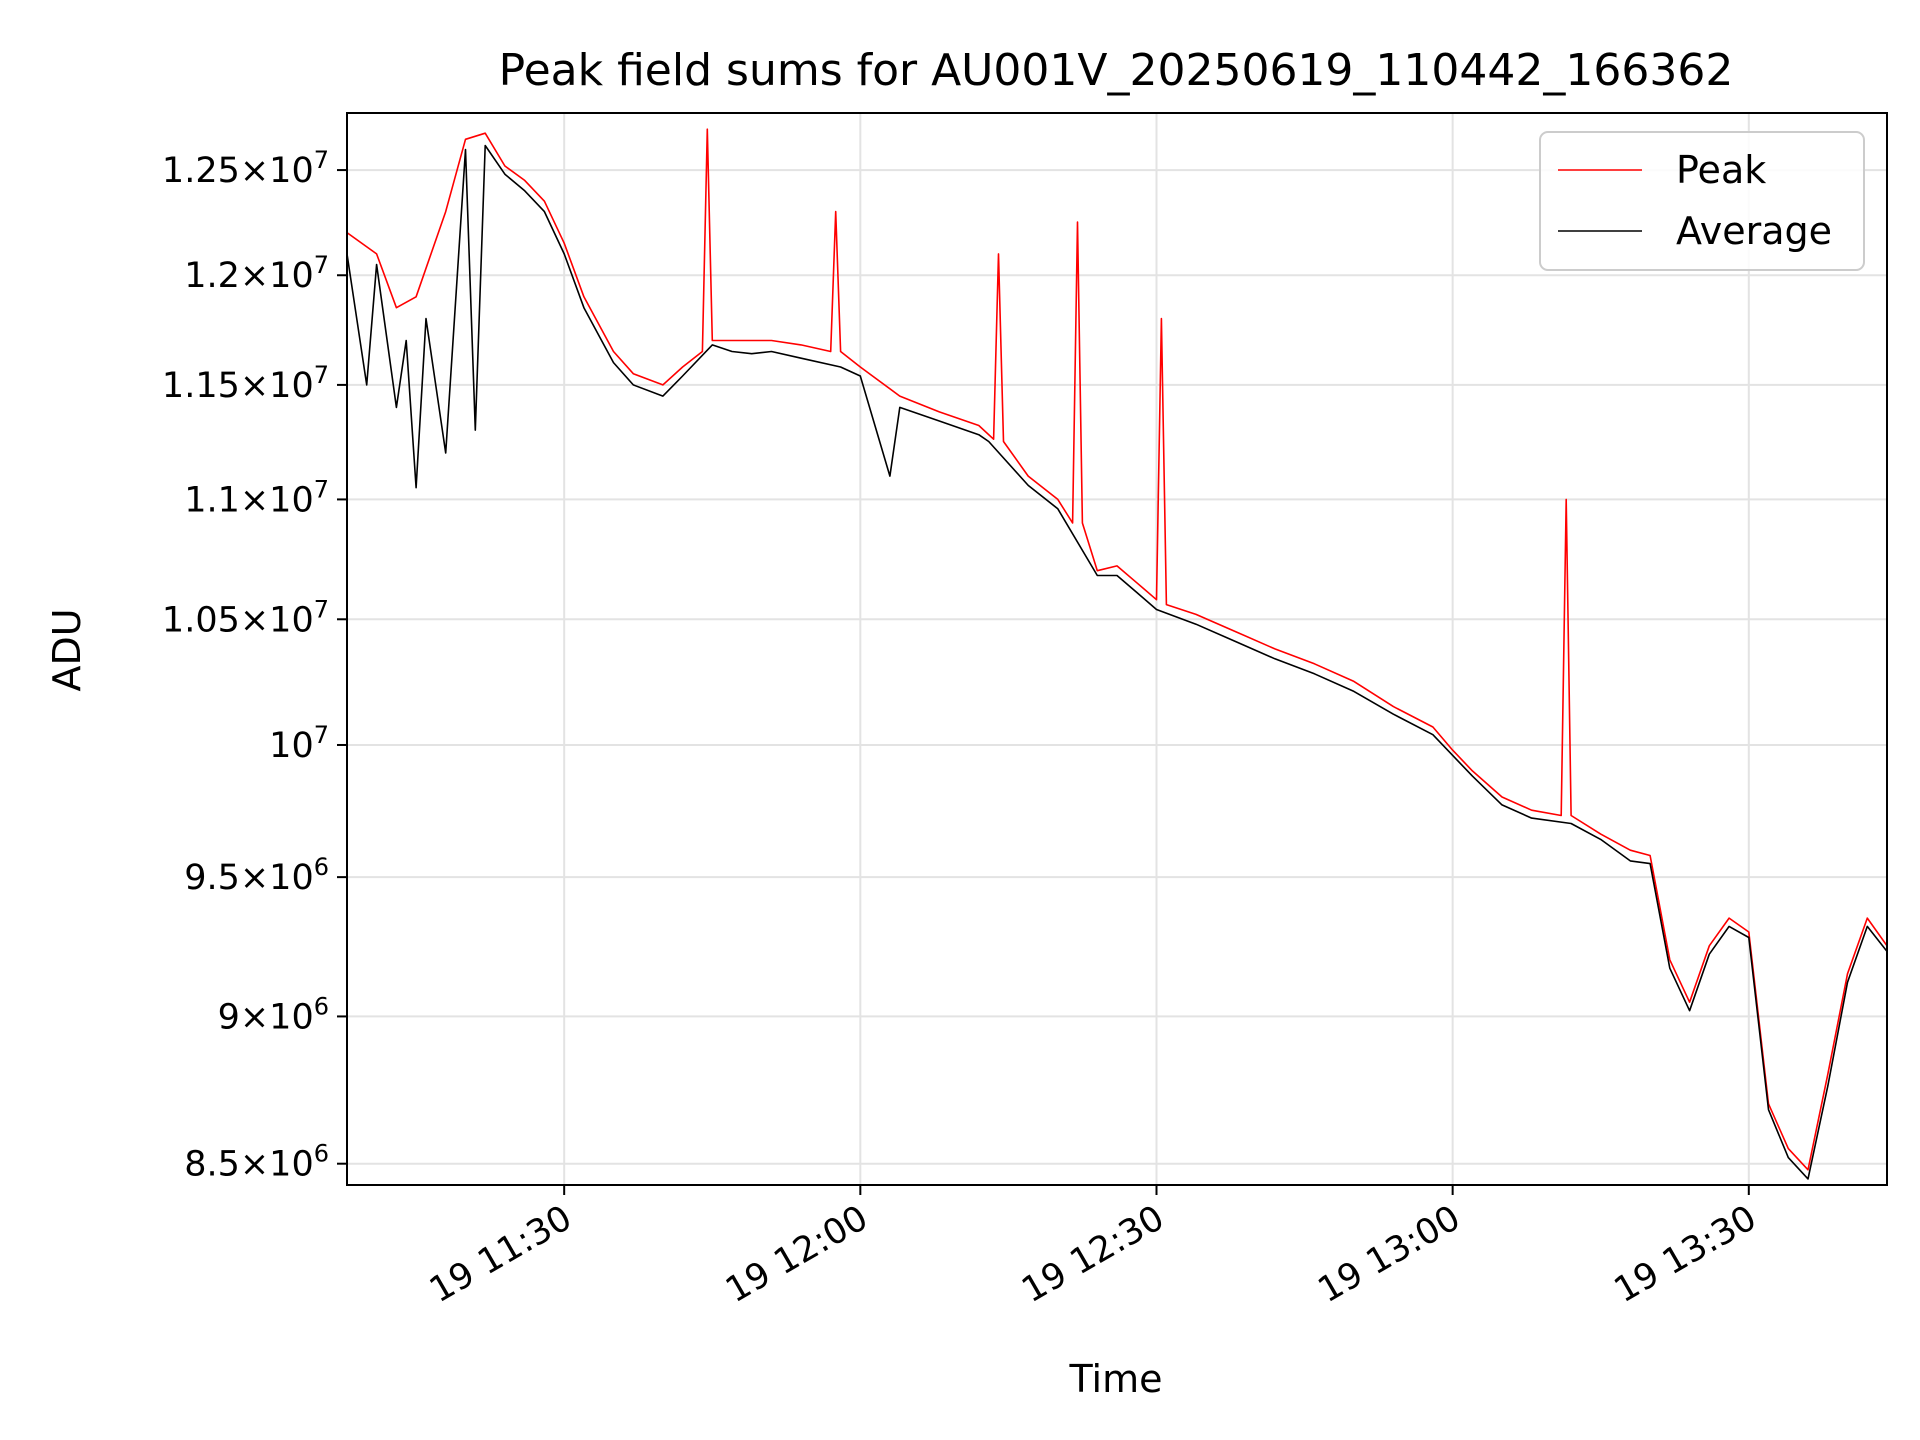 The image size is (1920, 1440). I want to click on legend-box, so click(1702, 201).